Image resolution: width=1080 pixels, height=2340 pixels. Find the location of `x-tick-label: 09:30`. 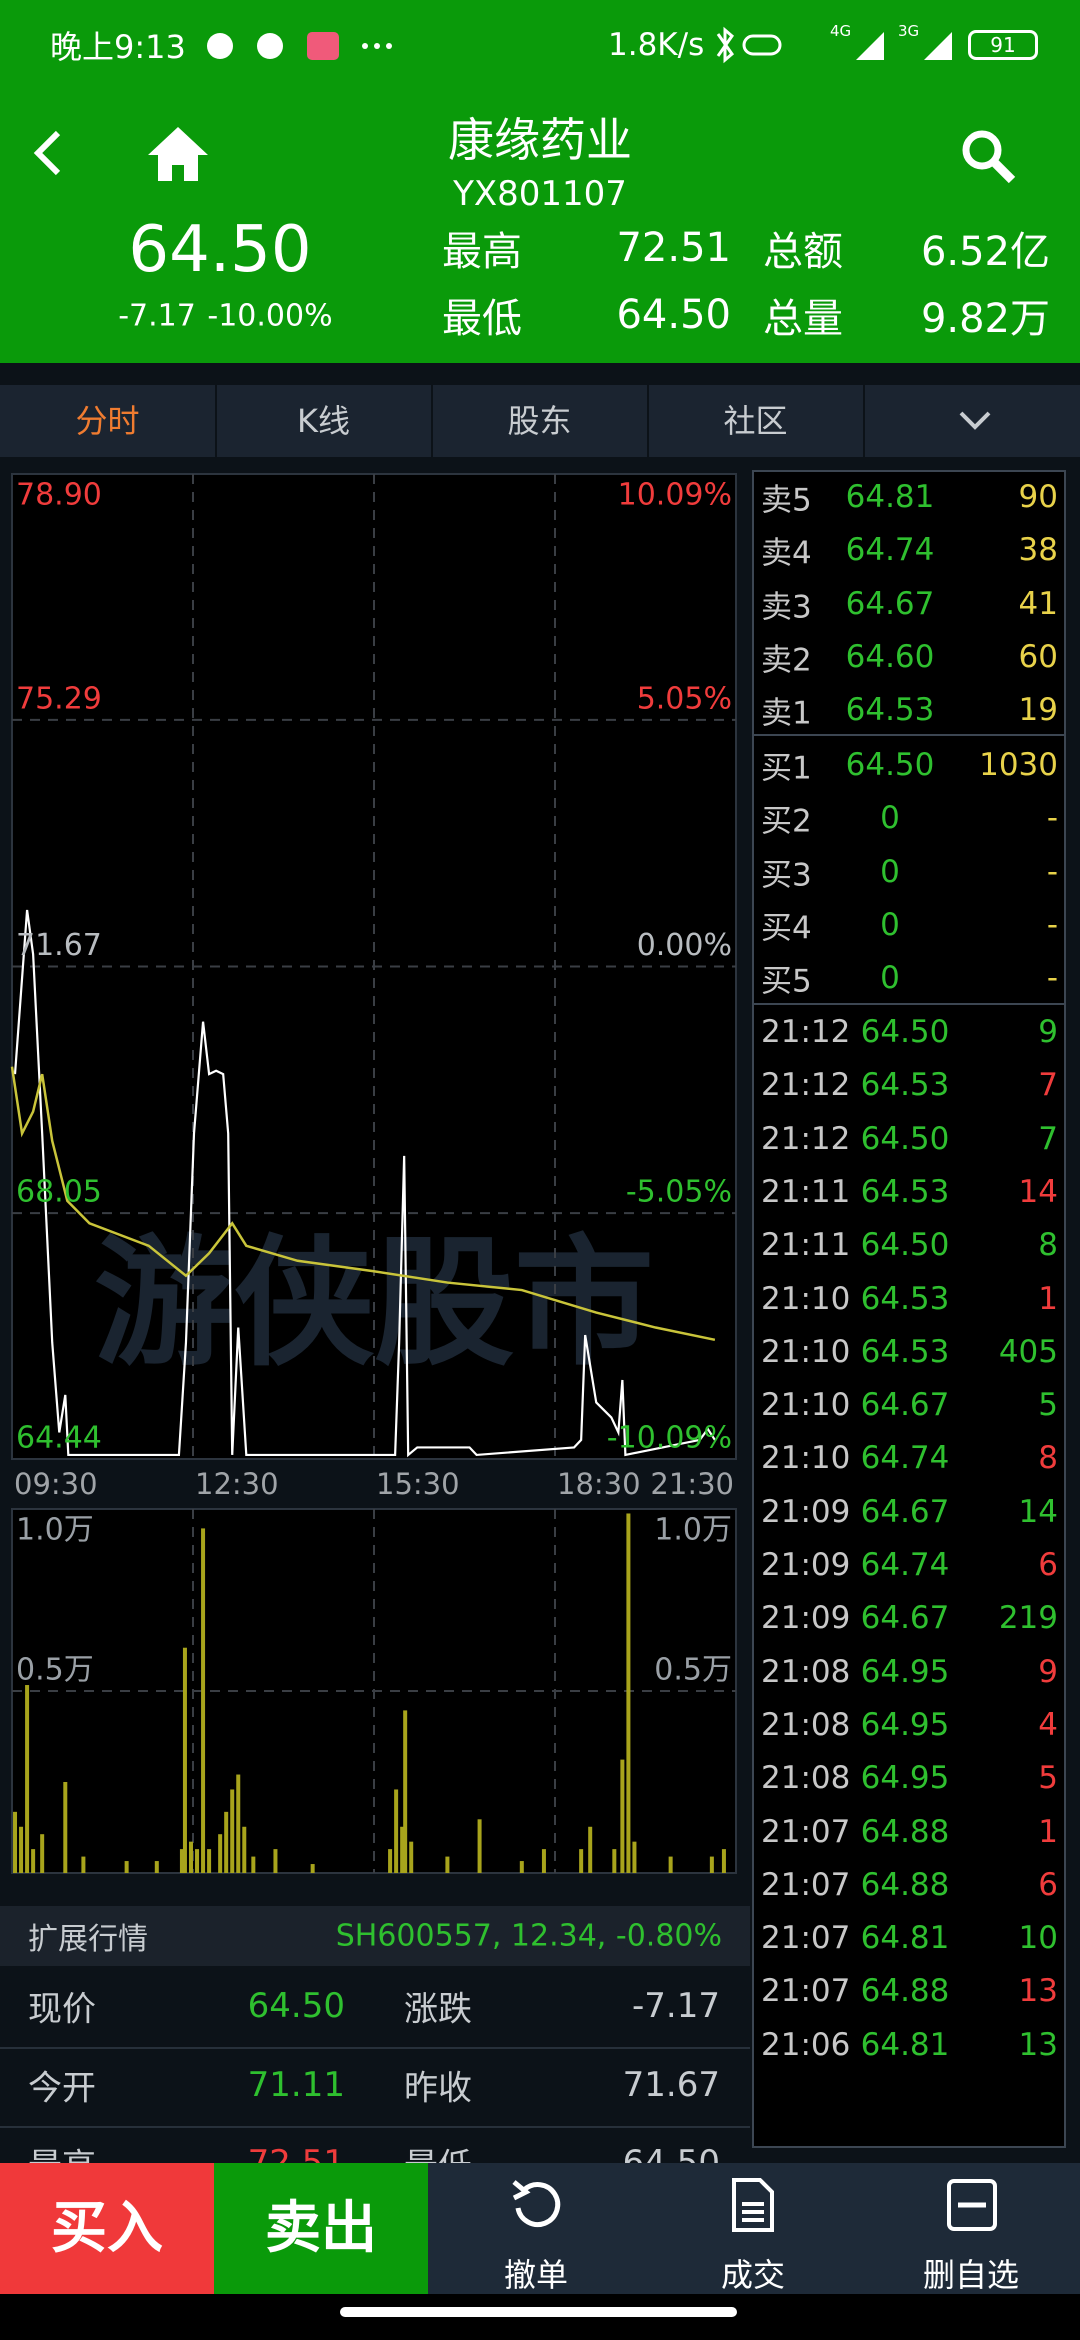

x-tick-label: 09:30 is located at coordinates (56, 1484).